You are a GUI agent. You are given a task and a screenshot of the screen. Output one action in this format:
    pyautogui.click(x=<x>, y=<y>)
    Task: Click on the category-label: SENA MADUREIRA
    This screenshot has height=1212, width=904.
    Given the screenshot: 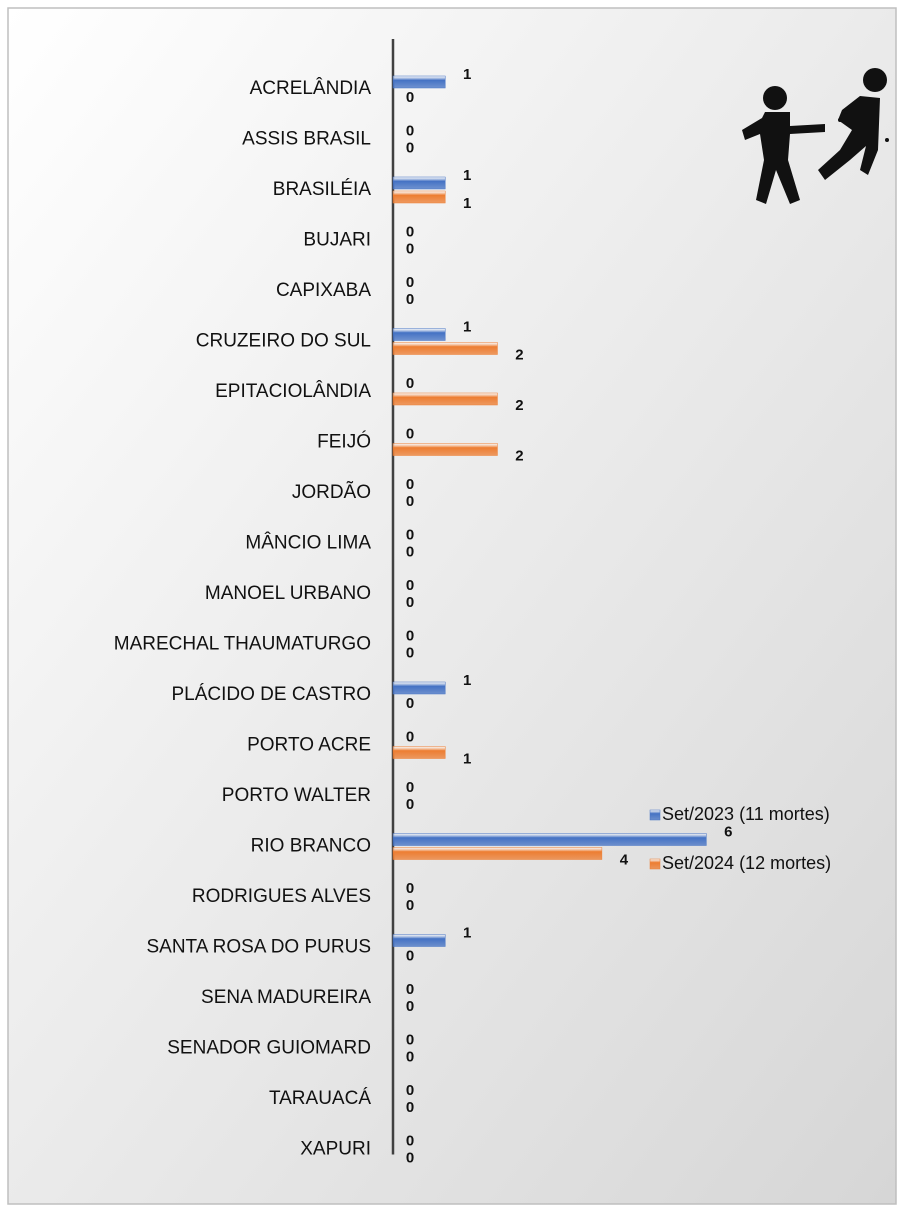 What is the action you would take?
    pyautogui.click(x=286, y=997)
    